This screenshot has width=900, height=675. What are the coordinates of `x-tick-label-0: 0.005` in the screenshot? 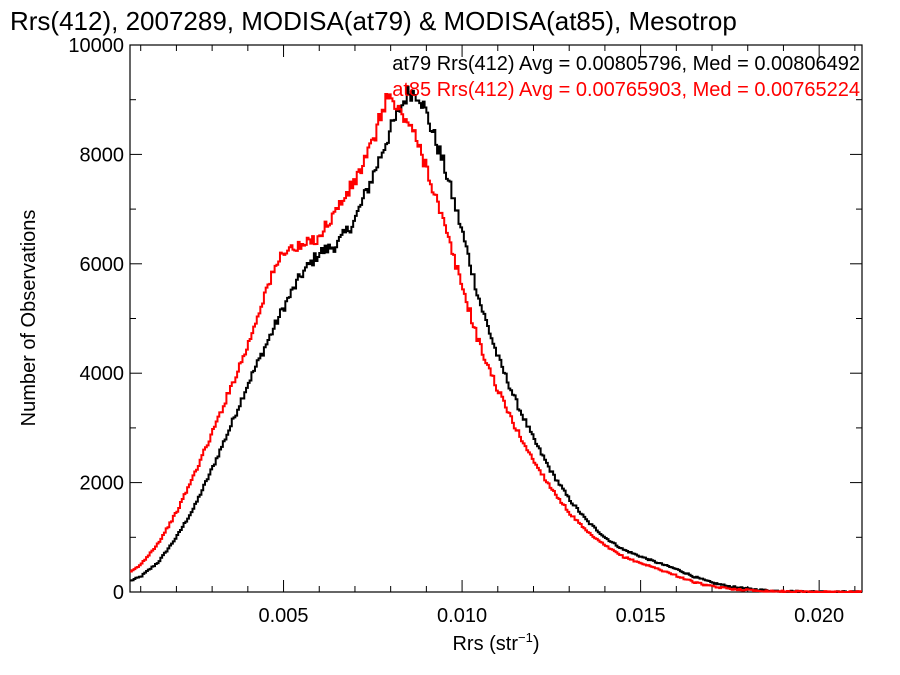 It's located at (284, 616).